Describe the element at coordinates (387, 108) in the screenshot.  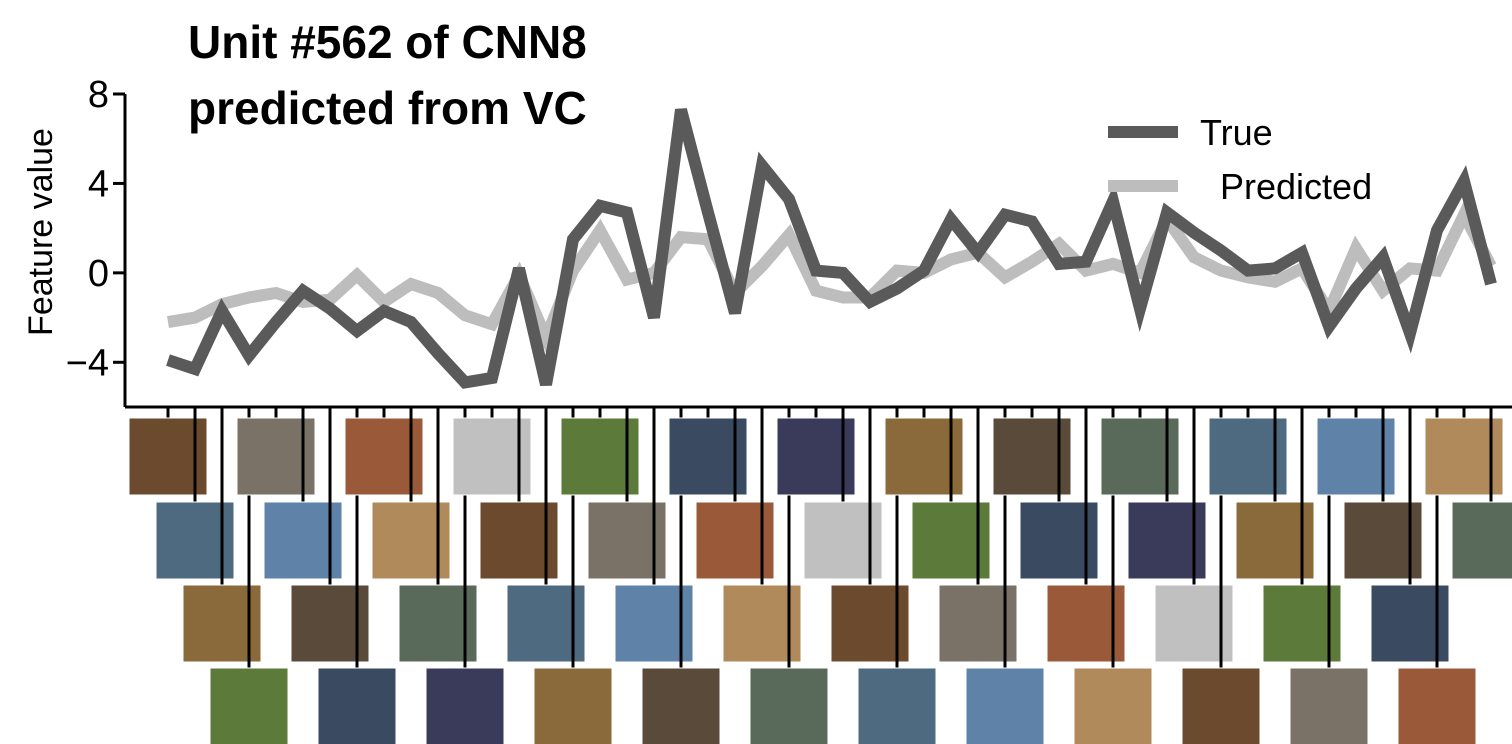
I see `chart-title: predicted from VC` at that location.